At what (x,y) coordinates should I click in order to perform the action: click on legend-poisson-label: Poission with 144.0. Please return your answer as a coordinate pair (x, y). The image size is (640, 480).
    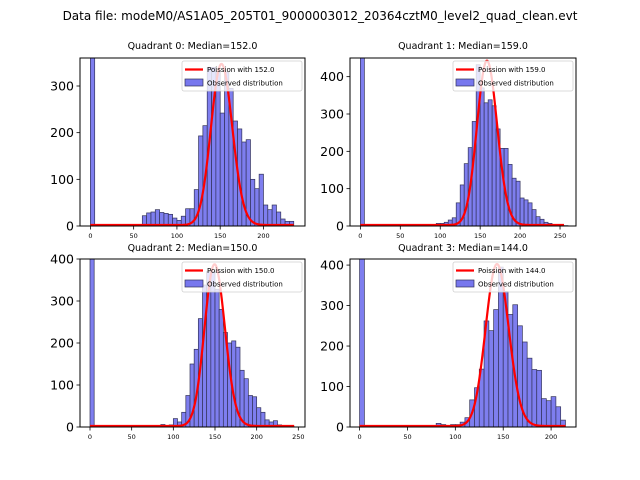
    Looking at the image, I should click on (512, 271).